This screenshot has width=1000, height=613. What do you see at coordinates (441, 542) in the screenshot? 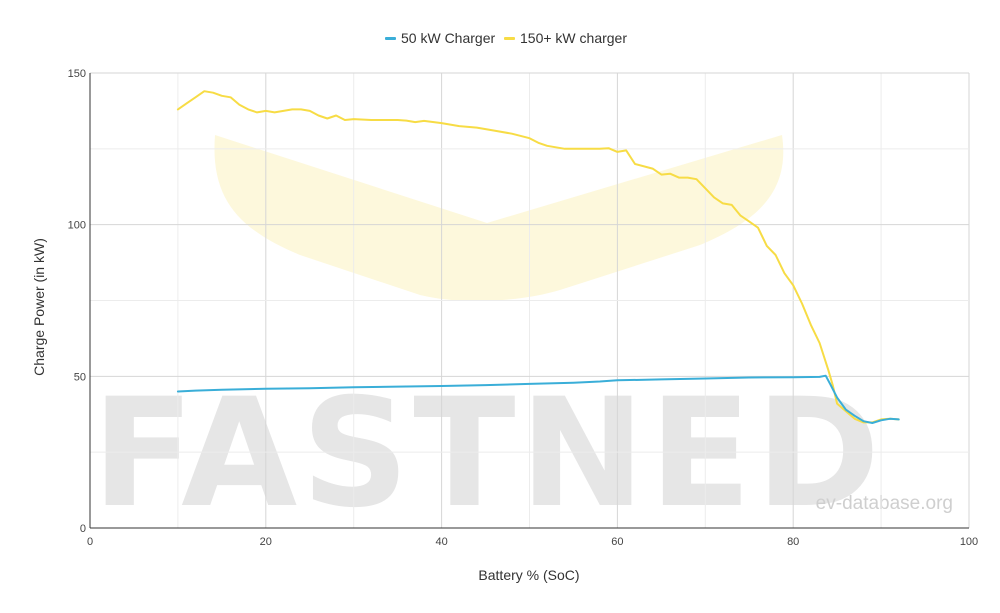
I see `x-tick-label: 40` at bounding box center [441, 542].